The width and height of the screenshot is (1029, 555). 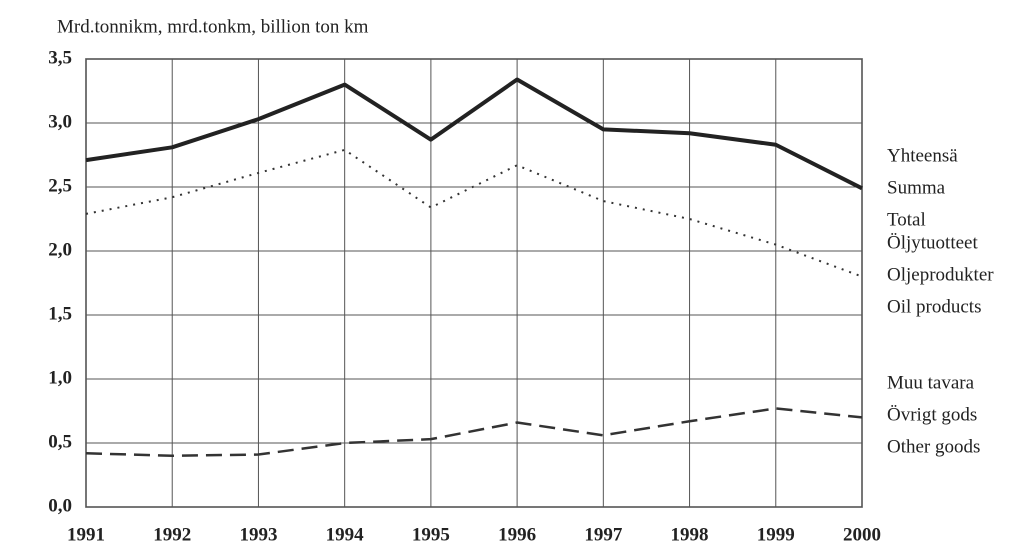 What do you see at coordinates (60, 441) in the screenshot?
I see `y-tick-label: 0,5` at bounding box center [60, 441].